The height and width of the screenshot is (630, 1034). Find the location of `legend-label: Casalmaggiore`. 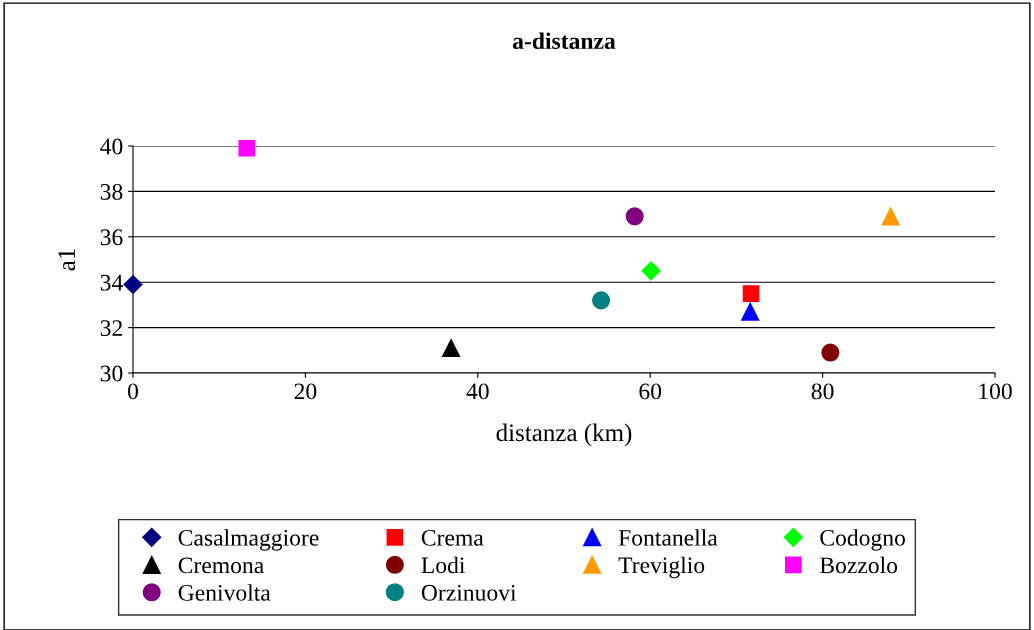

legend-label: Casalmaggiore is located at coordinates (248, 540).